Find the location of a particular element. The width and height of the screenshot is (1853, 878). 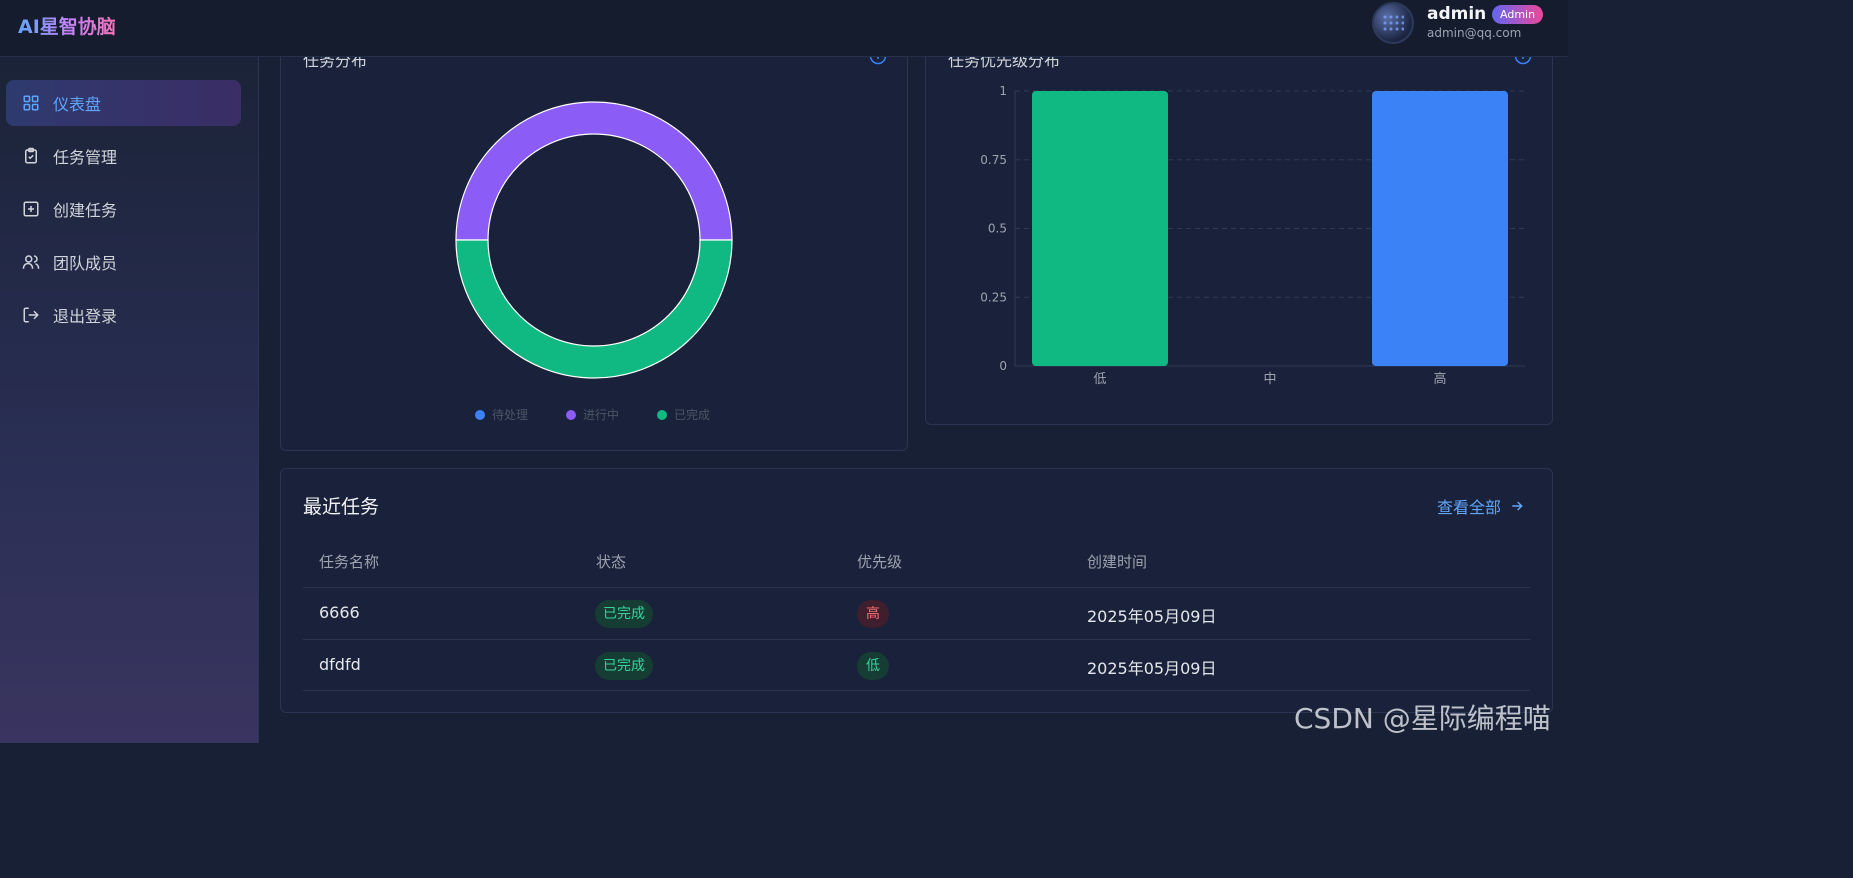

sidebar-item-logout: 退出登录 is located at coordinates (123, 315).